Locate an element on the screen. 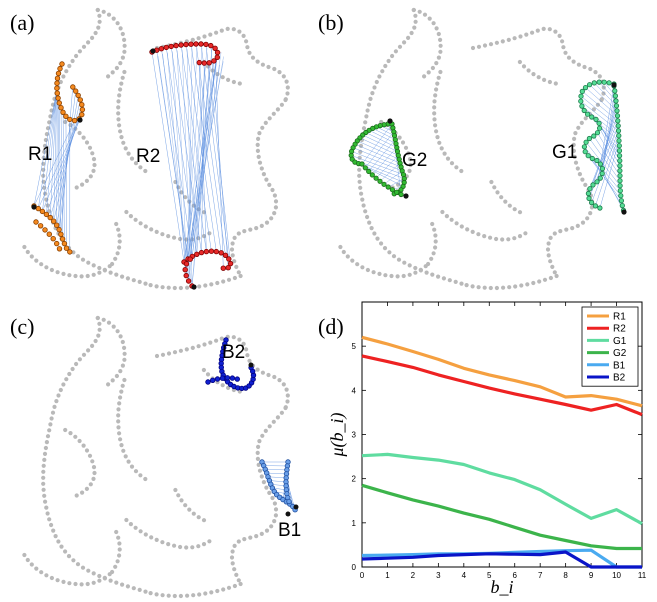 The image size is (657, 602). x-tick-label: 4 is located at coordinates (464, 575).